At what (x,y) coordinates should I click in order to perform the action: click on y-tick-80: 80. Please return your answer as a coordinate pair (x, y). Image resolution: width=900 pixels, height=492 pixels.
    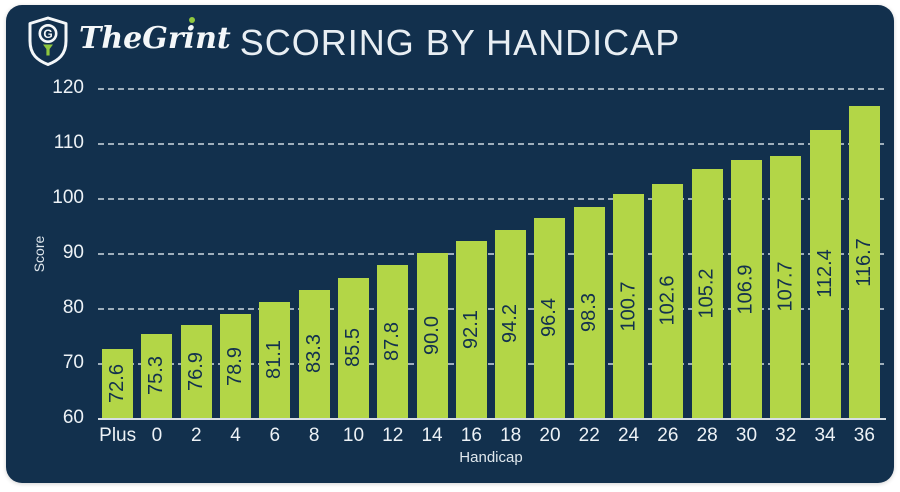
    Looking at the image, I should click on (73, 307).